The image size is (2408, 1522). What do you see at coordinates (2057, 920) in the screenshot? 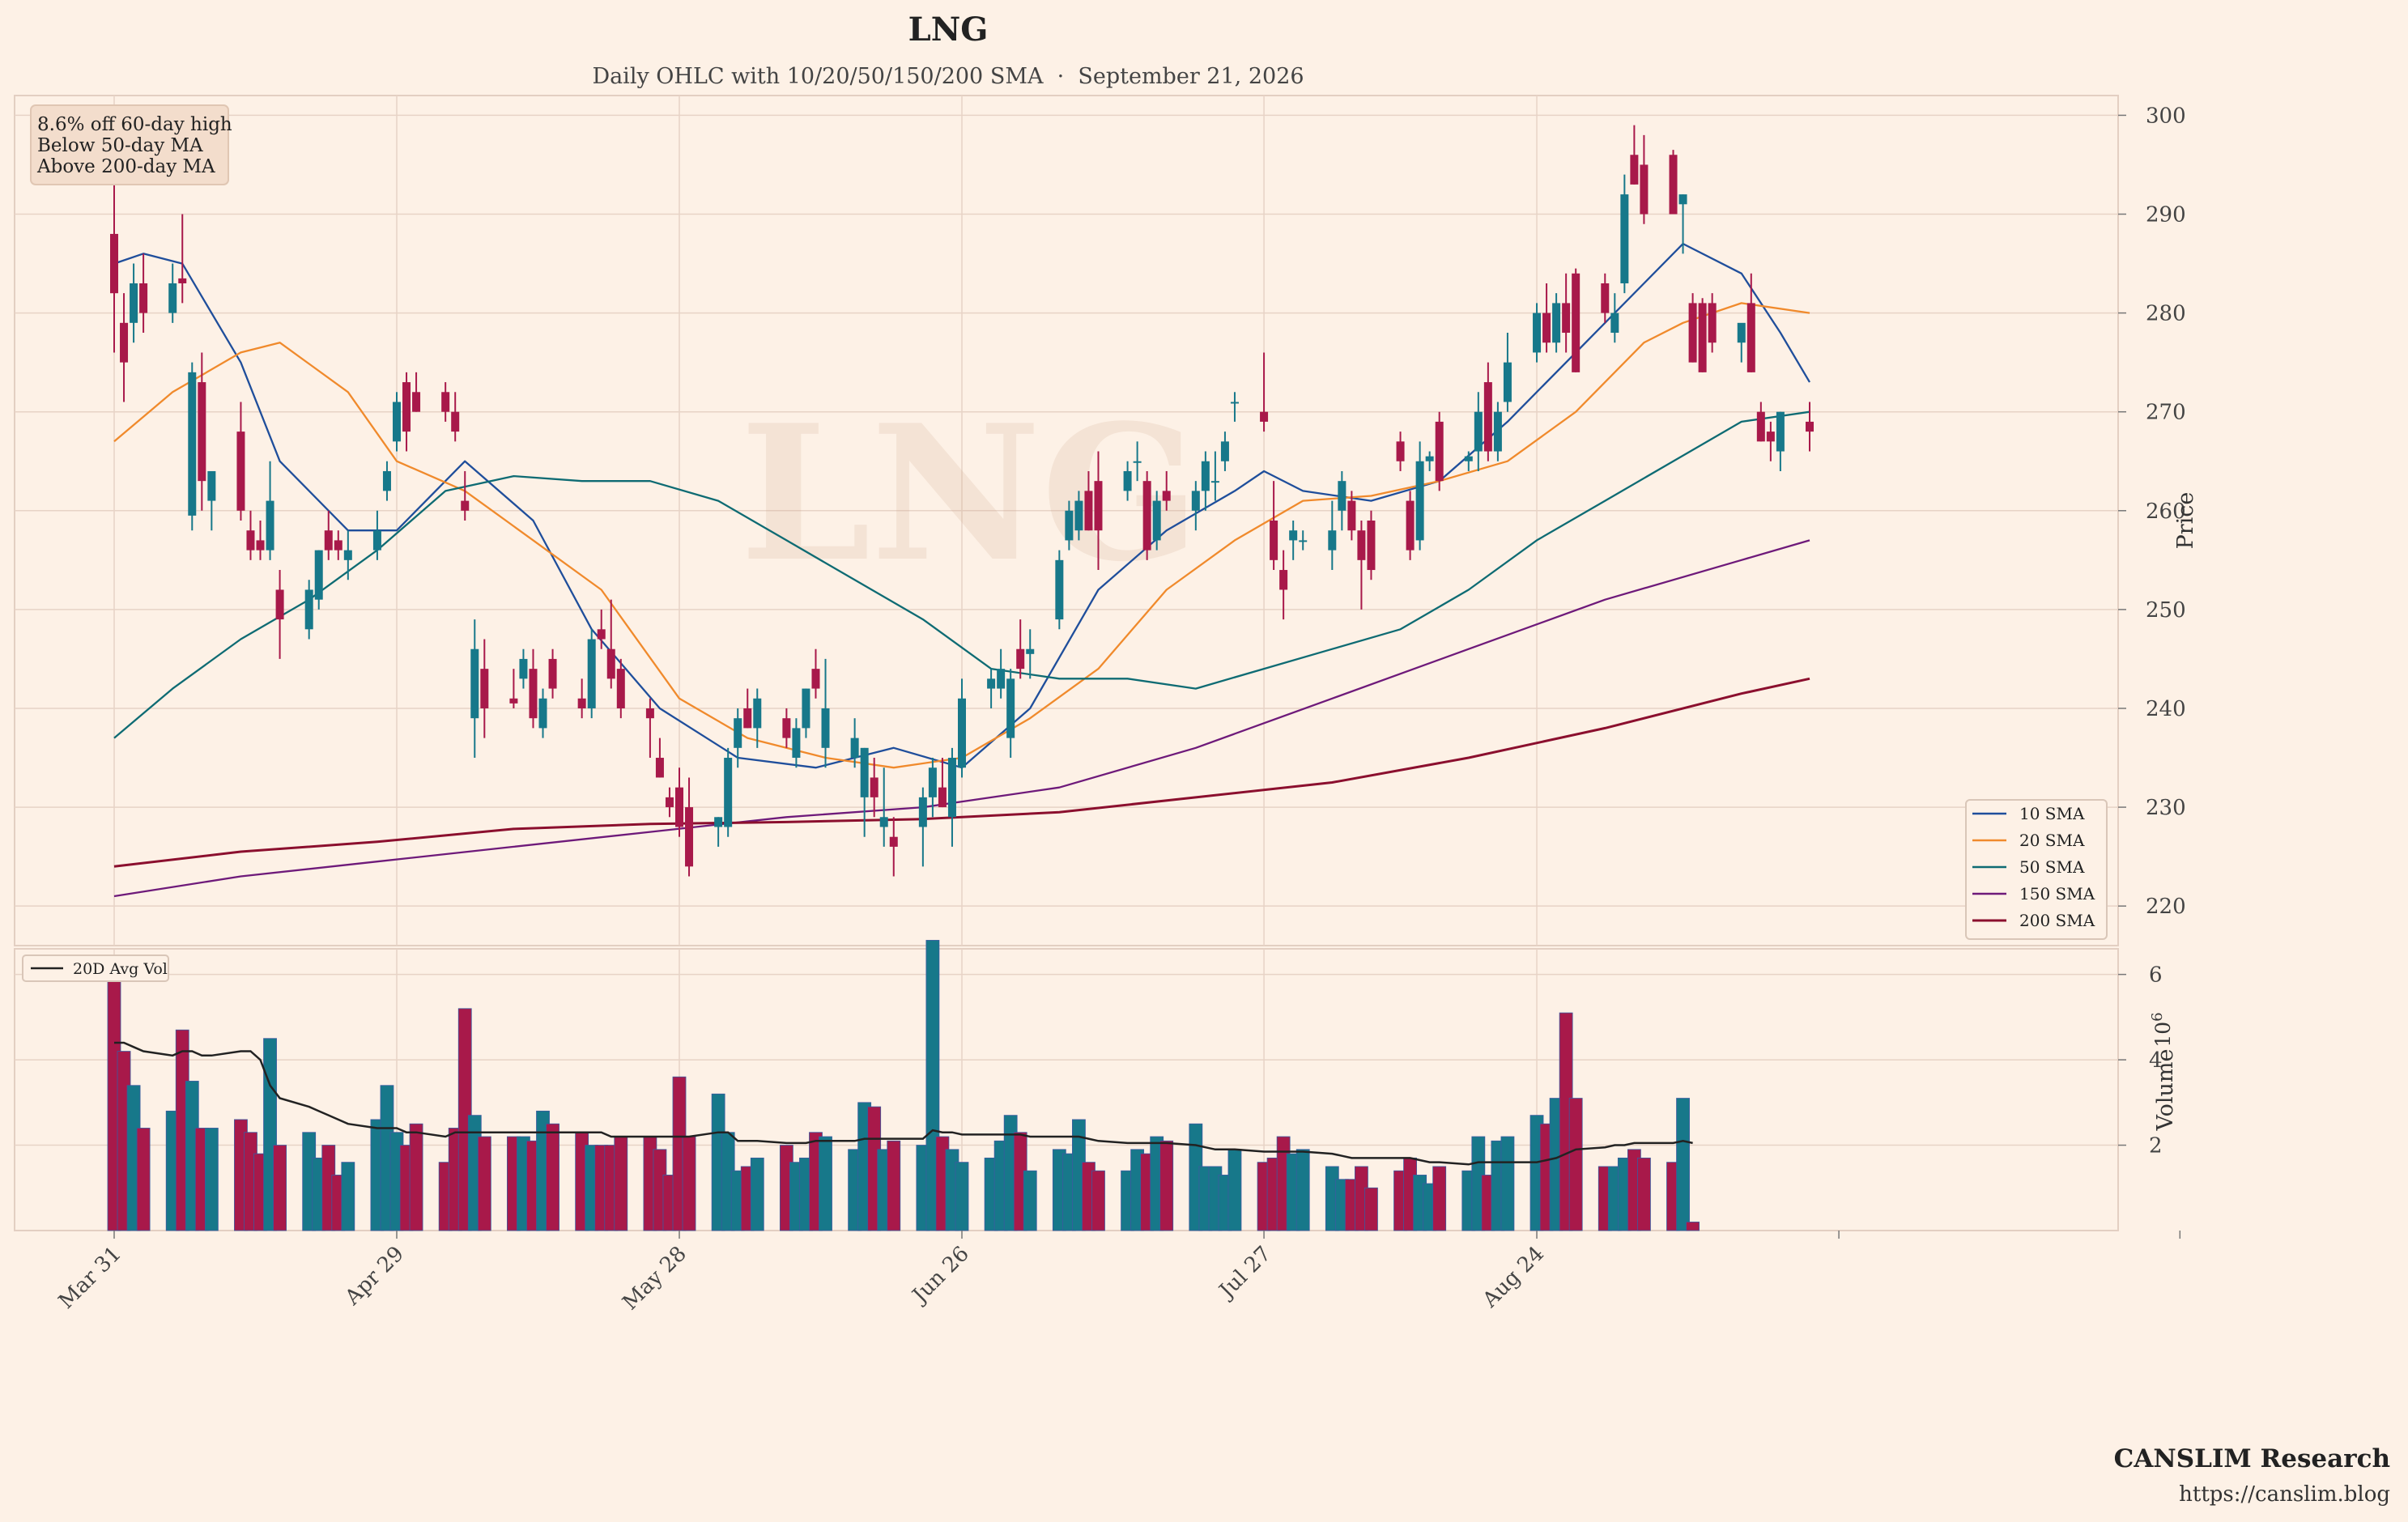
I see `legend-label-sma200: 200 SMA` at bounding box center [2057, 920].